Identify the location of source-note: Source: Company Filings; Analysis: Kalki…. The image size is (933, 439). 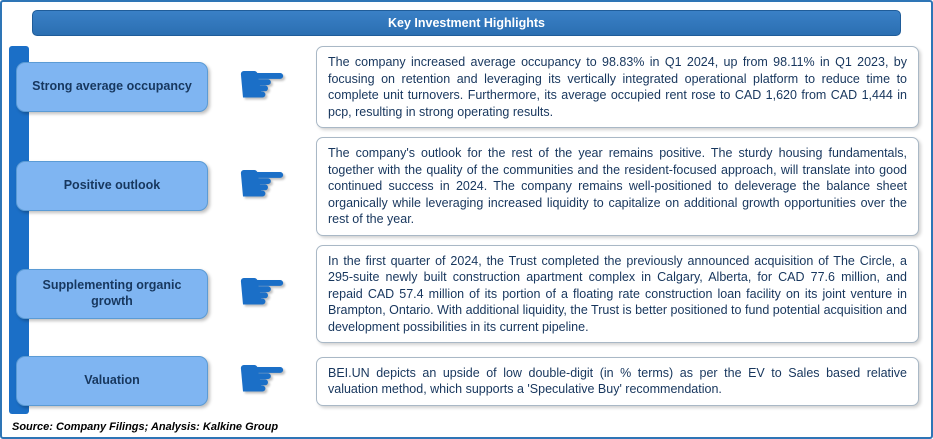
(145, 427).